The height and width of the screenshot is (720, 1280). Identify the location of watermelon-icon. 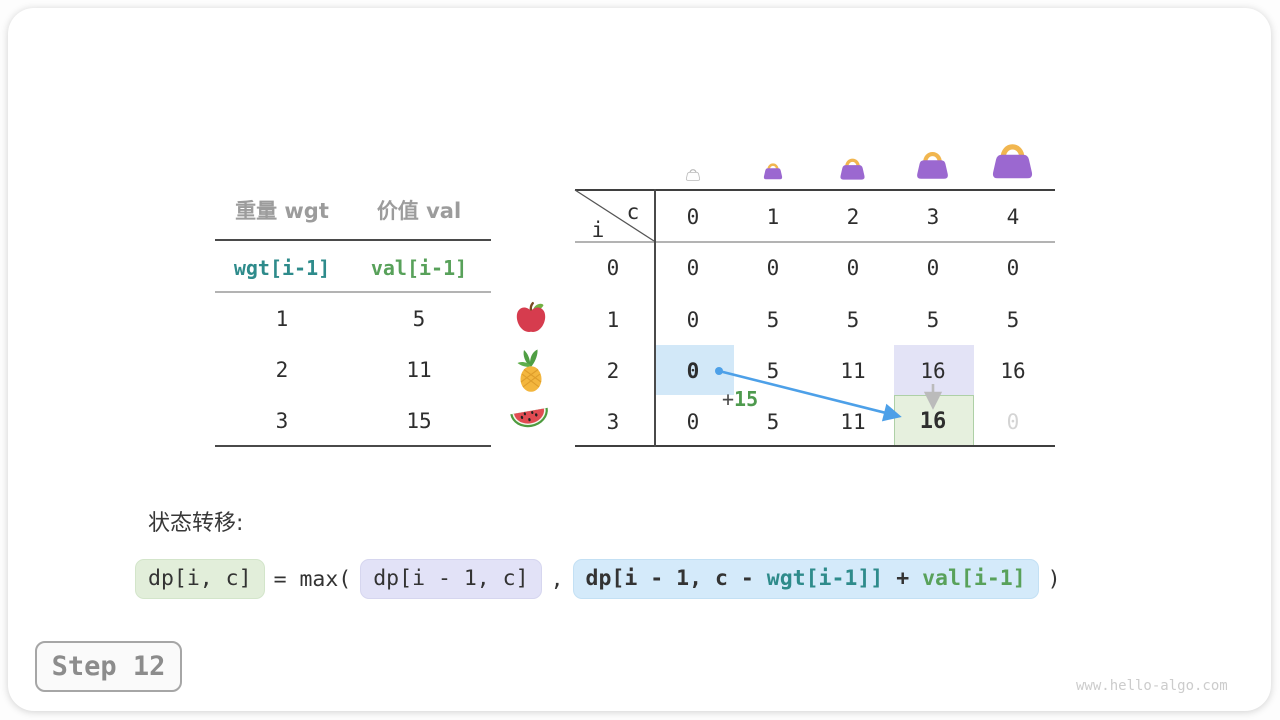
(530, 420).